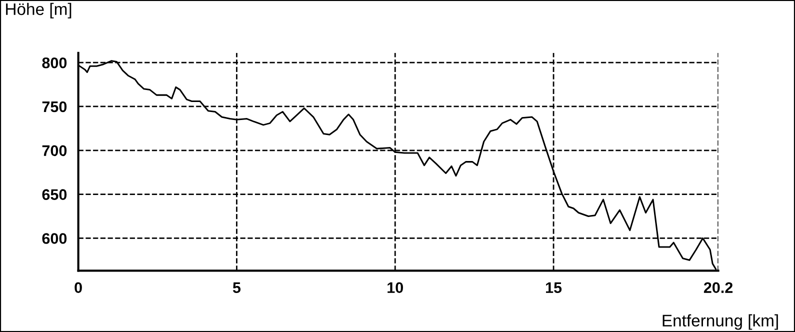 This screenshot has width=795, height=332. I want to click on x-tick-label: 15, so click(554, 288).